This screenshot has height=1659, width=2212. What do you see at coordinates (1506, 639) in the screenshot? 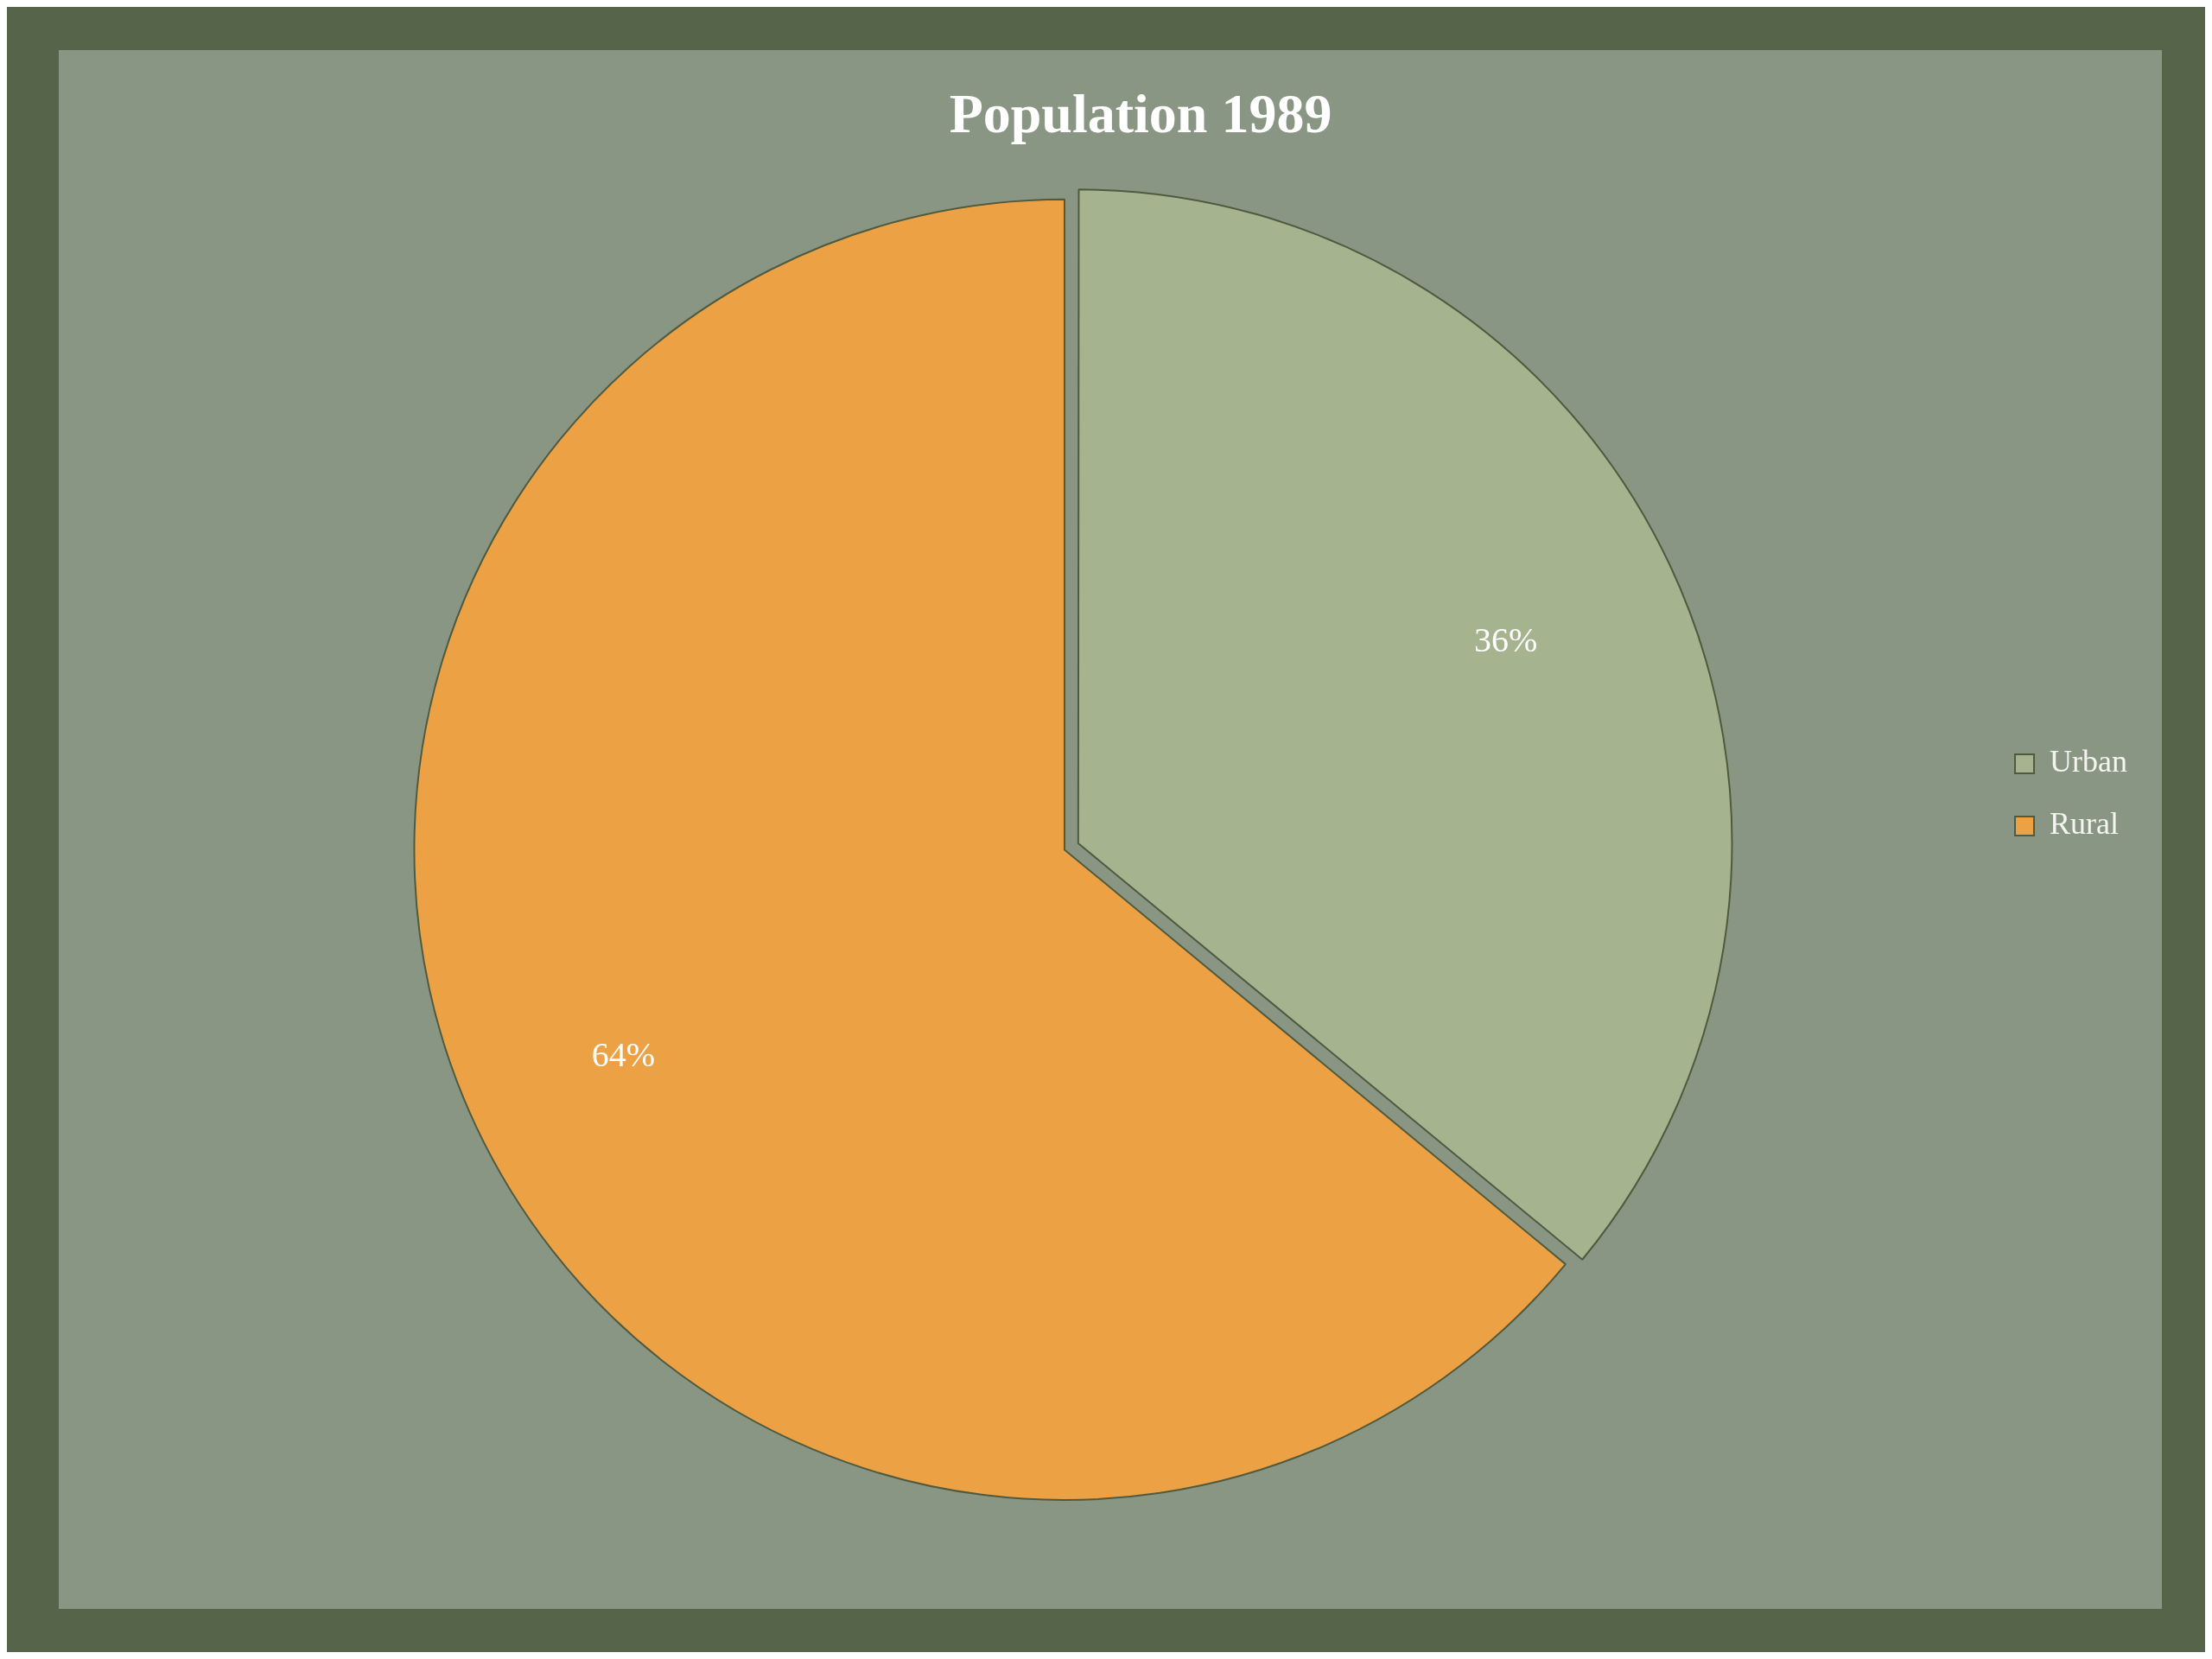
I see `data-label: 36%` at bounding box center [1506, 639].